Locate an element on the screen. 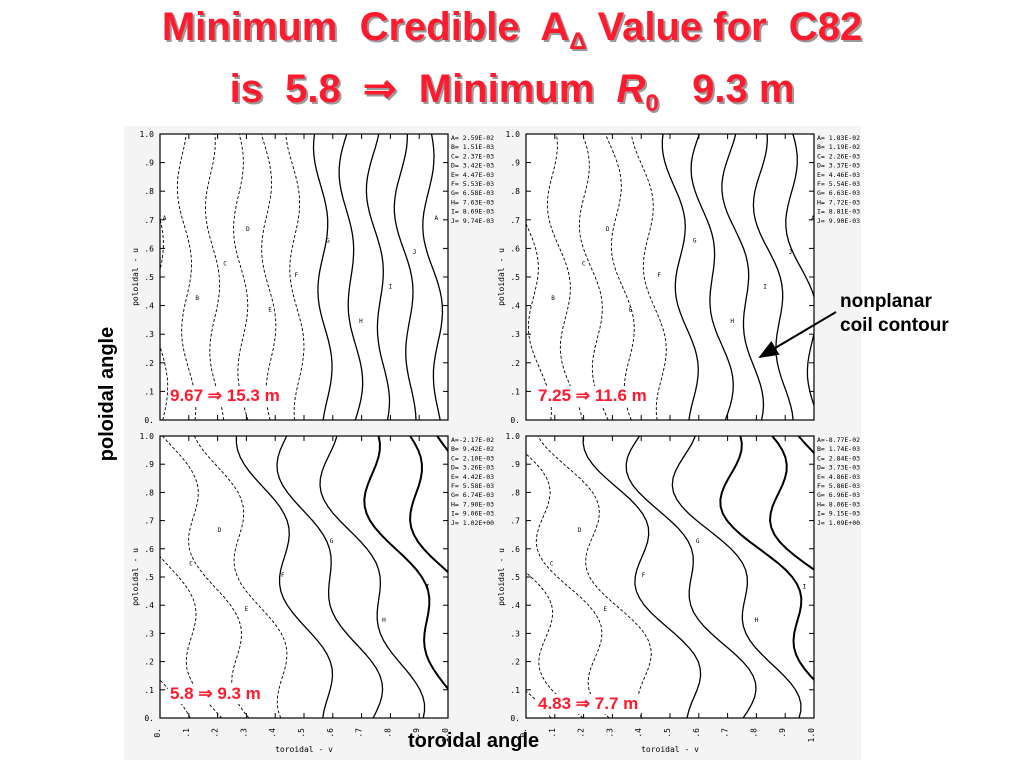 The height and width of the screenshot is (768, 1024). x-tick-label: .7 is located at coordinates (725, 733).